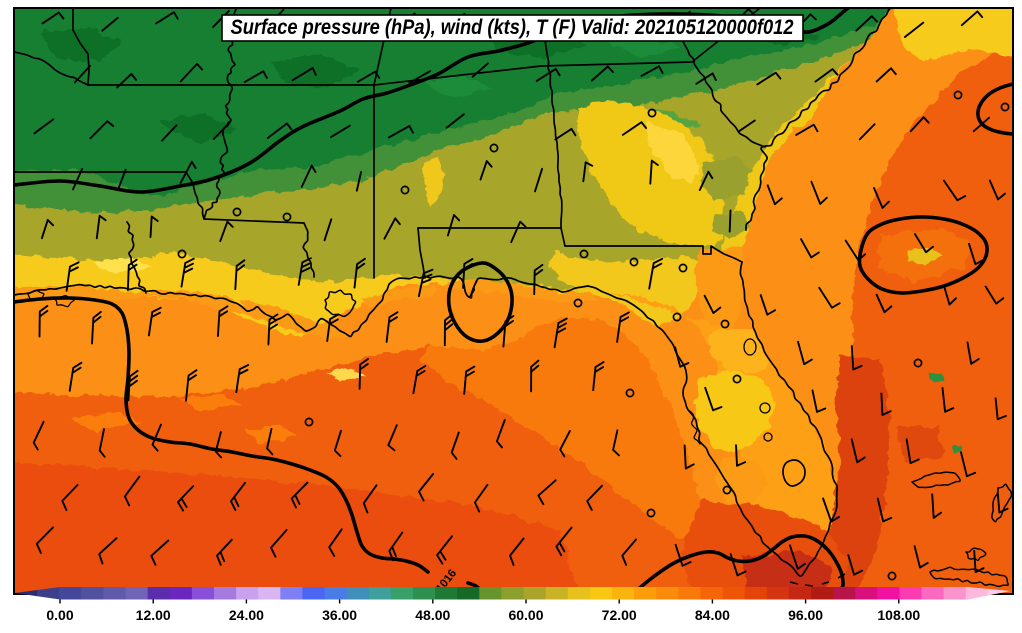 This screenshot has width=1022, height=633. I want to click on svg-text: 12.00, so click(153, 615).